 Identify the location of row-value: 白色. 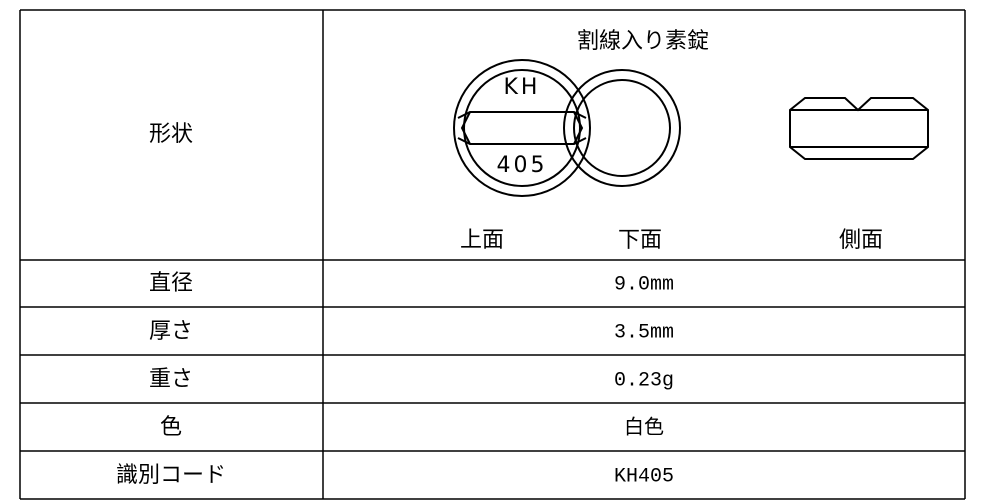
(644, 427).